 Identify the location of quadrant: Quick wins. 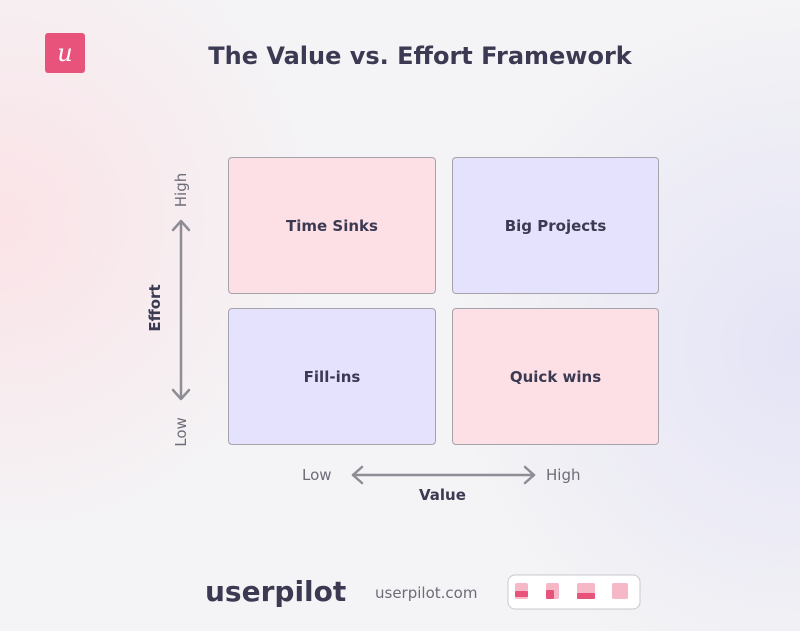
(555, 376).